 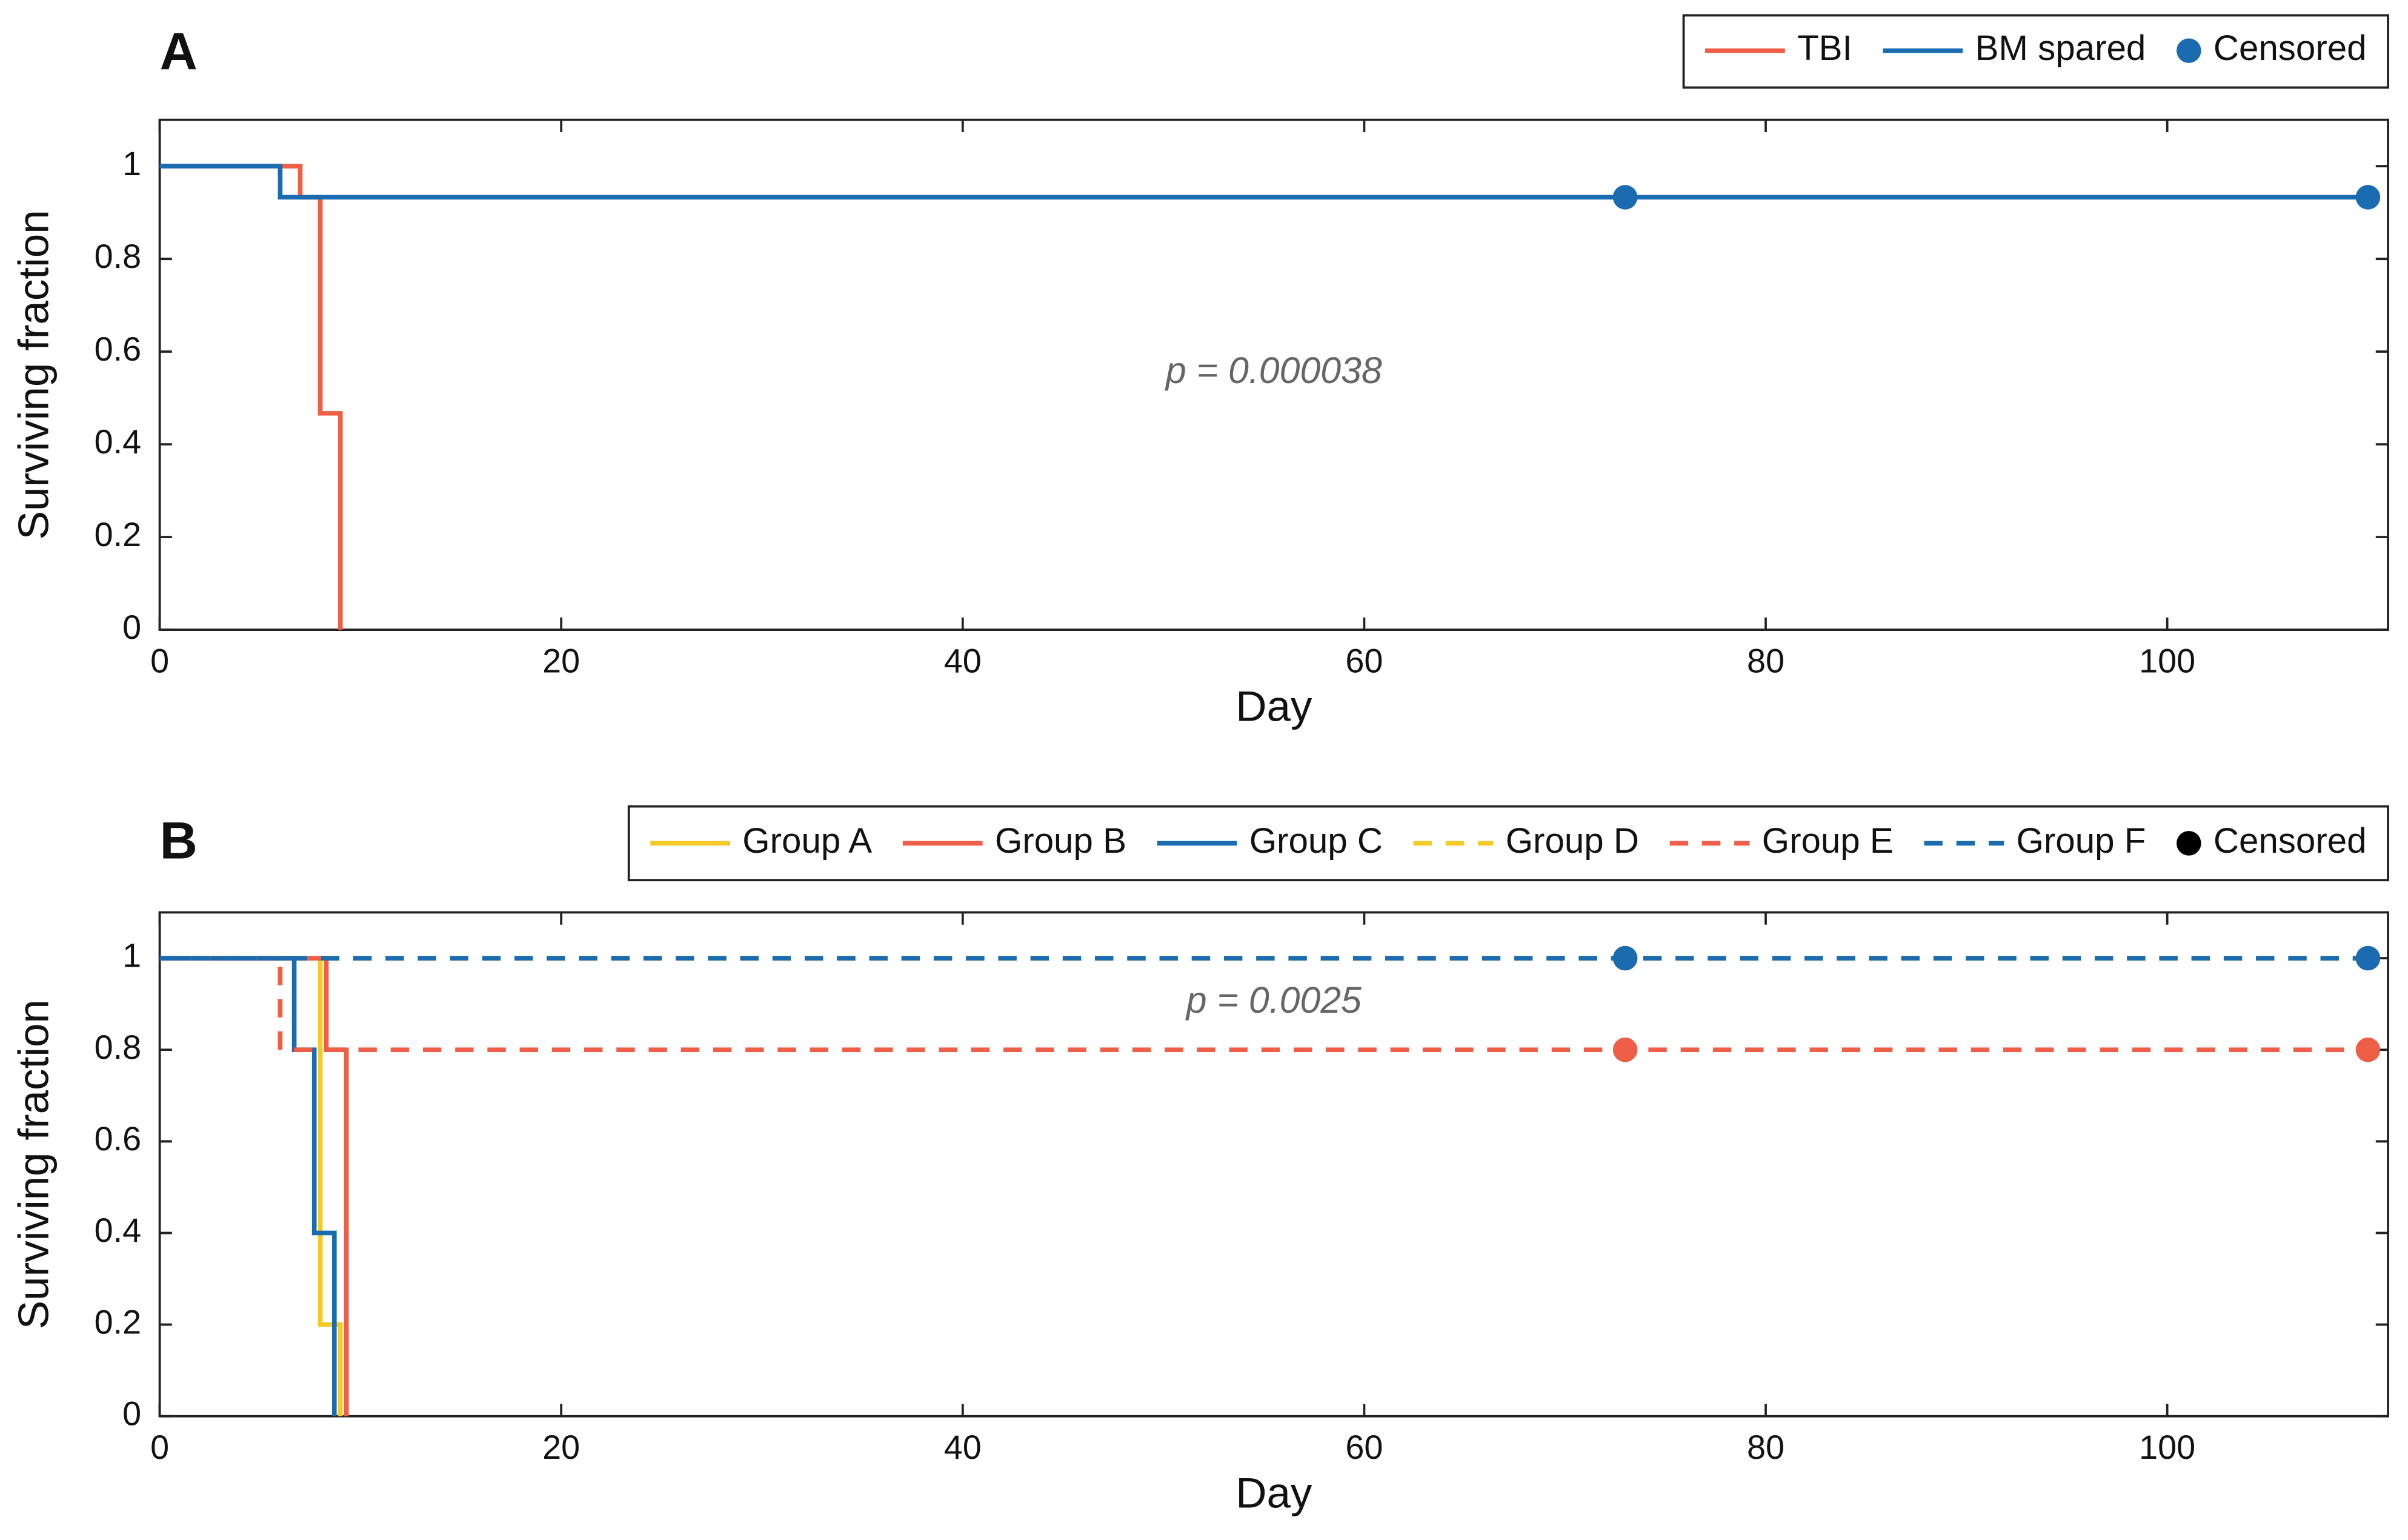 What do you see at coordinates (2081, 841) in the screenshot?
I see `legend-label: Group F` at bounding box center [2081, 841].